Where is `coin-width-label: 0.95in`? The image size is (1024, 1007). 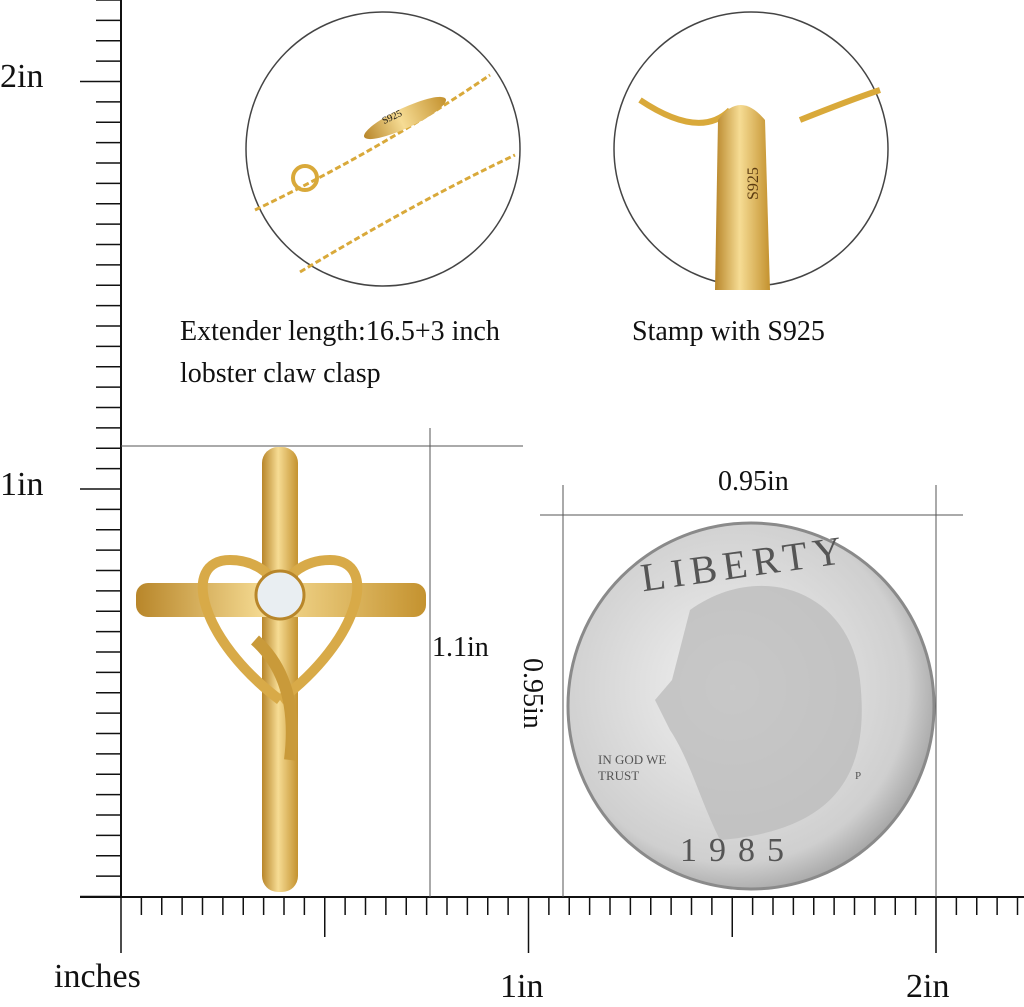 coin-width-label: 0.95in is located at coordinates (753, 481).